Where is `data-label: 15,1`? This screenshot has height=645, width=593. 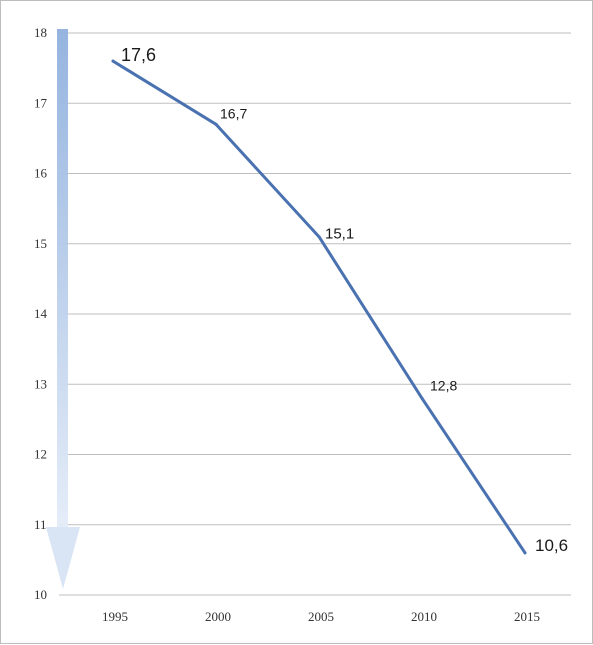 data-label: 15,1 is located at coordinates (339, 234).